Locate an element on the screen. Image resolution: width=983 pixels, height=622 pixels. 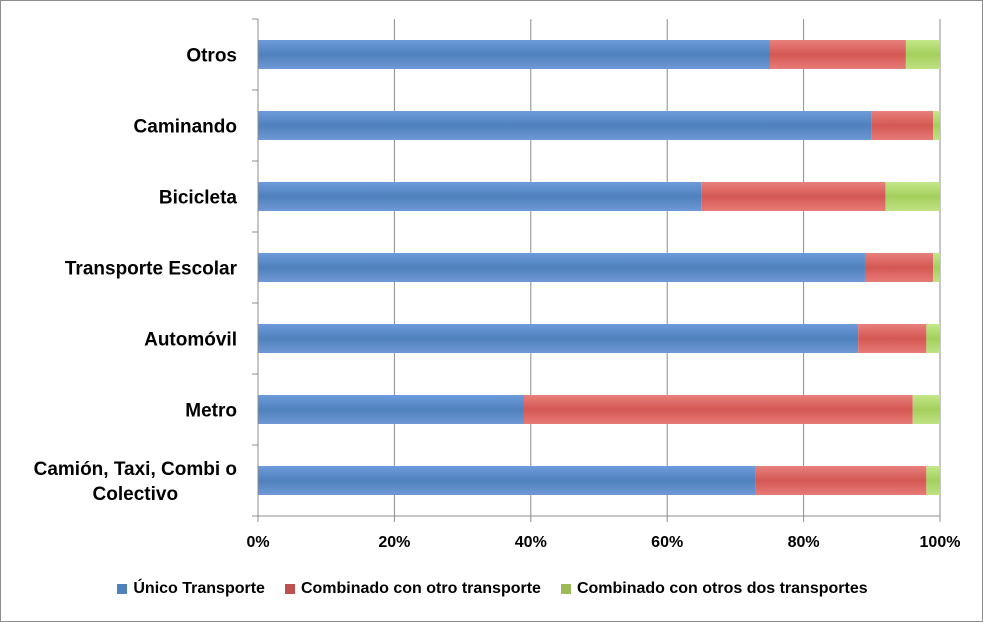
x-tick-label: 60% is located at coordinates (667, 542).